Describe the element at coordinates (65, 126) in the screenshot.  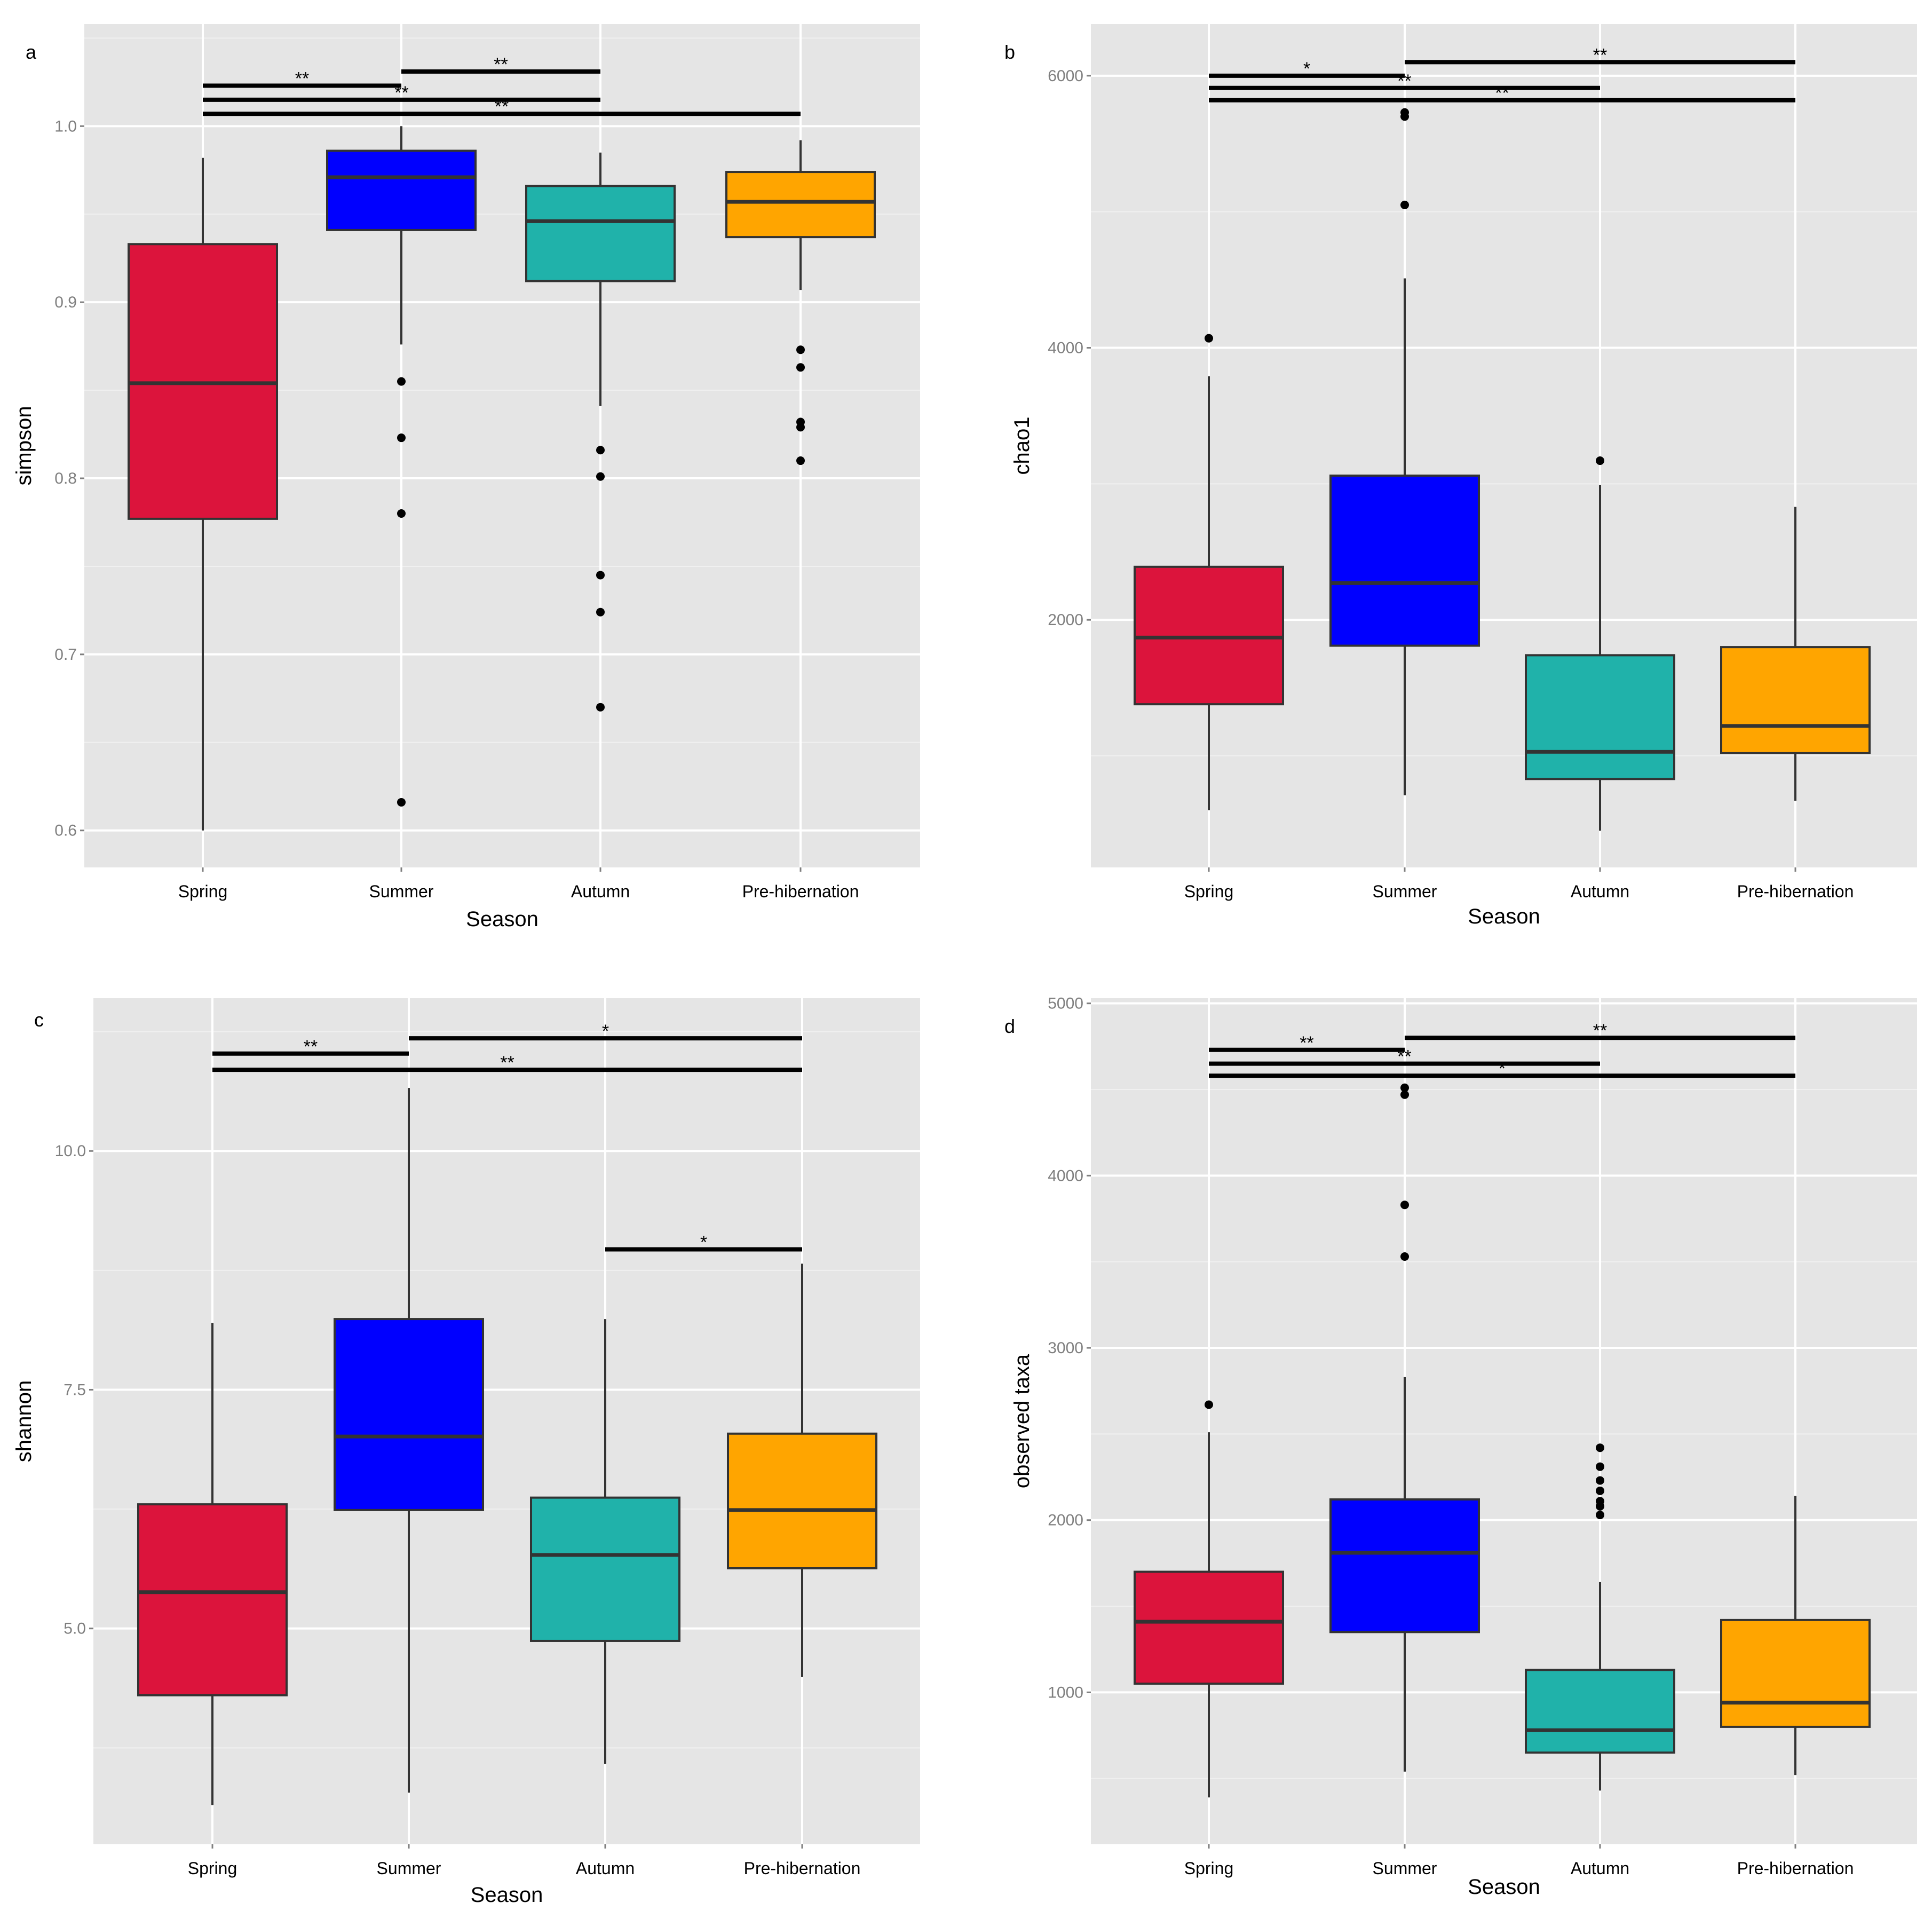
I see `y-tick-label: 1.0` at that location.